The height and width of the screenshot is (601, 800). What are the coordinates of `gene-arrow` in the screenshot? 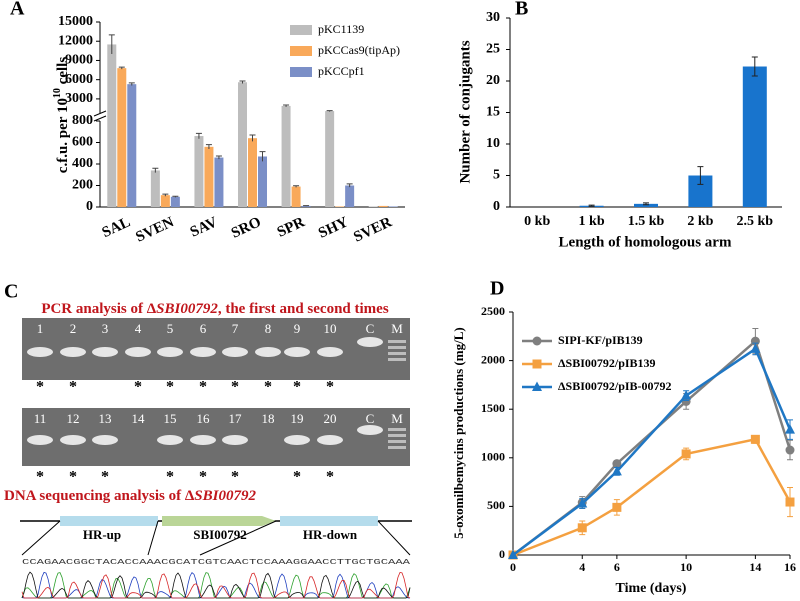 It's located at (219, 521).